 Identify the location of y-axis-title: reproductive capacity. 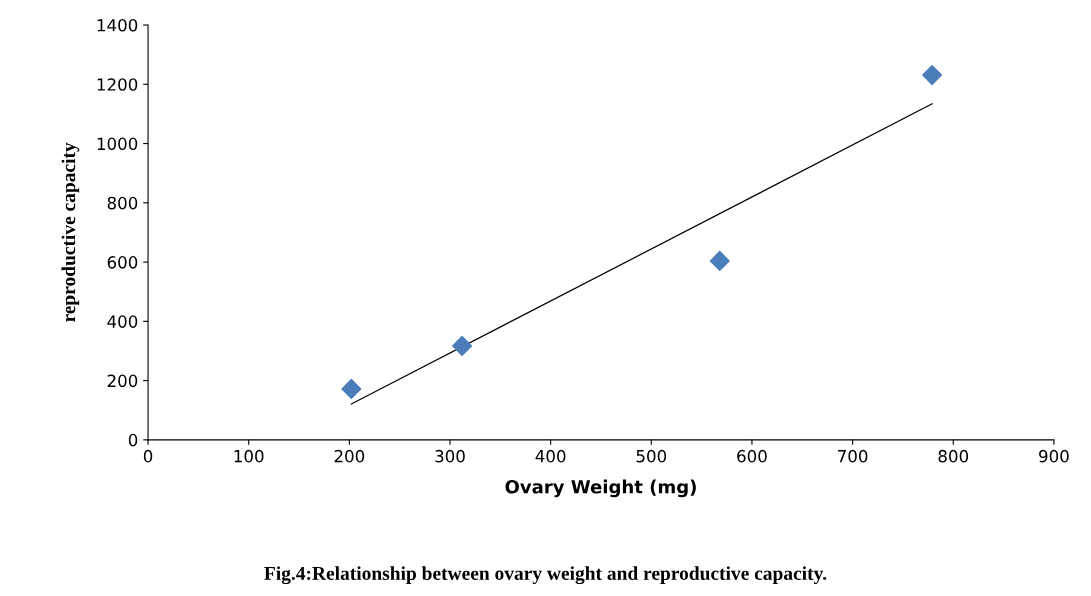
(70, 232).